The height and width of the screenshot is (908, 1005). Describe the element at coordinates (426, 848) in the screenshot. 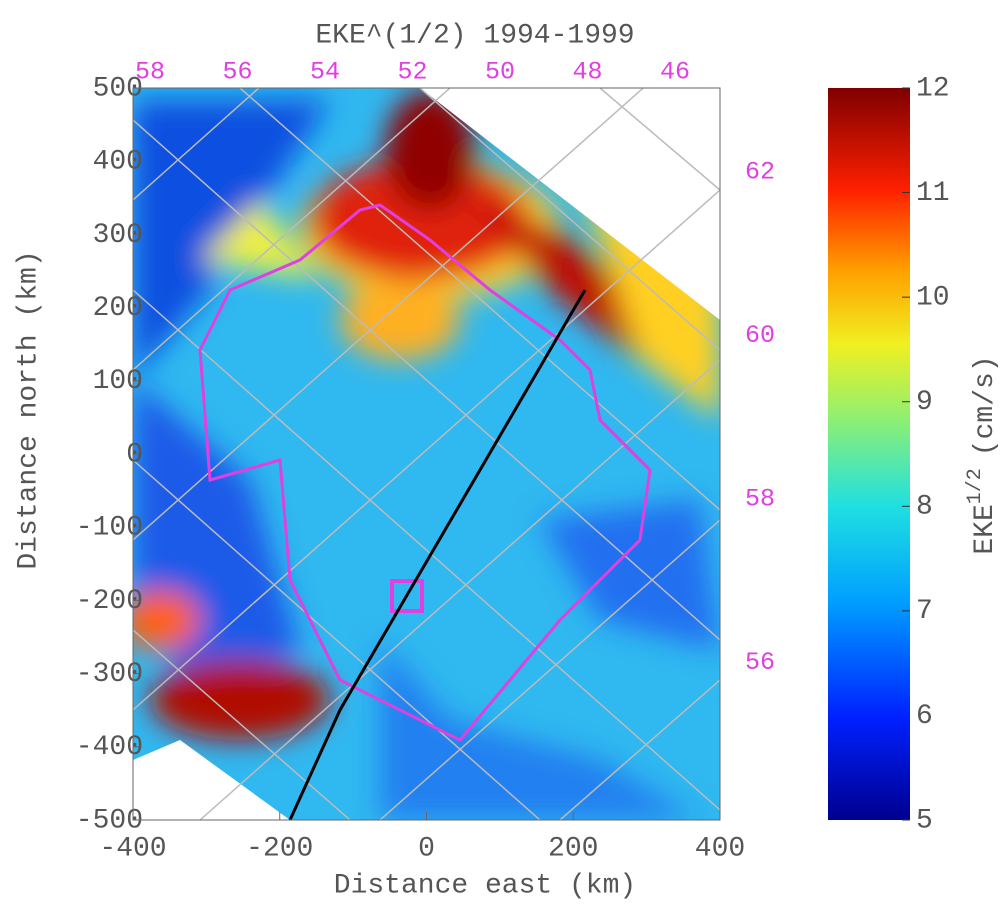

I see `x-tick-label: 0` at that location.